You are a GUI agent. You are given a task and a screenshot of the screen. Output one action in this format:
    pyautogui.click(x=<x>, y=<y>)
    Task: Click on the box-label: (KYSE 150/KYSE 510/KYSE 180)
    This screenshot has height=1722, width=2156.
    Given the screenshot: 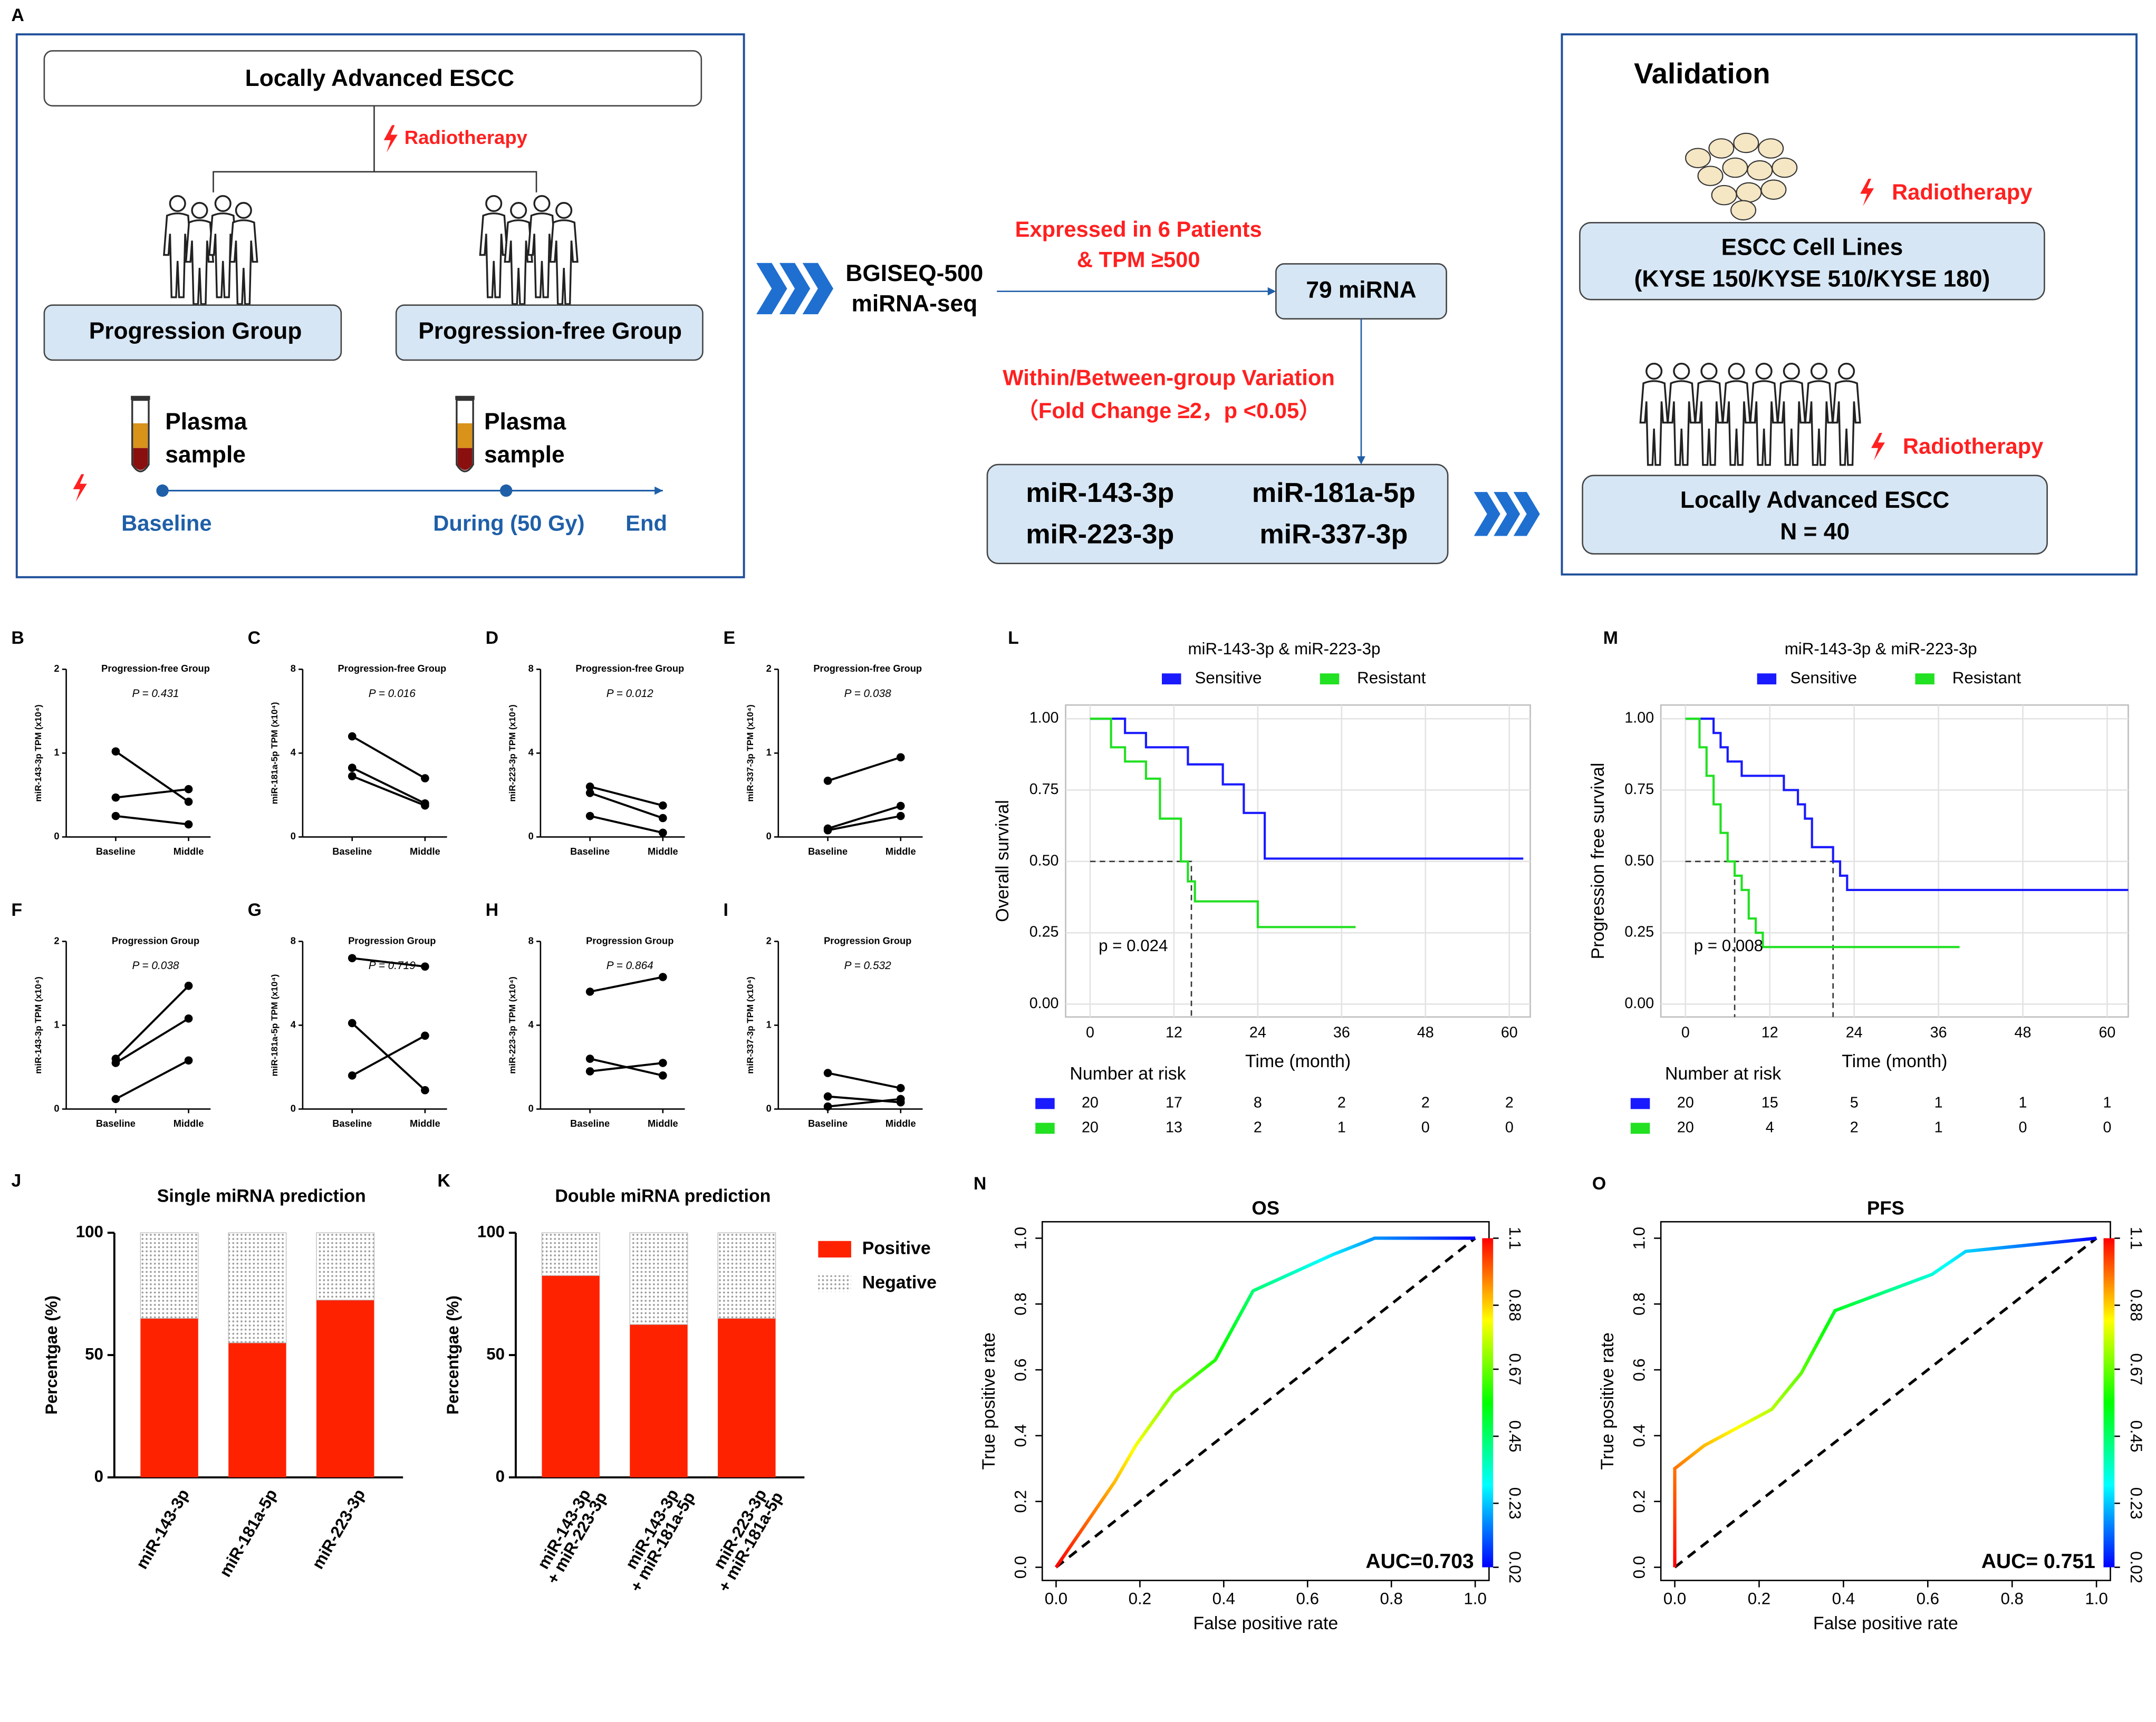 What is the action you would take?
    pyautogui.click(x=1812, y=279)
    